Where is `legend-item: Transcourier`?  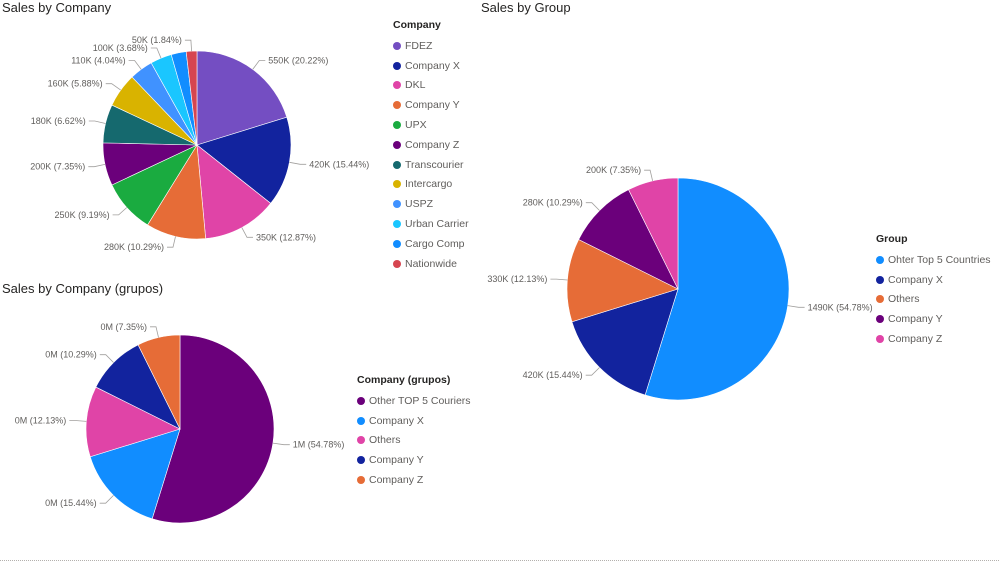 legend-item: Transcourier is located at coordinates (431, 165).